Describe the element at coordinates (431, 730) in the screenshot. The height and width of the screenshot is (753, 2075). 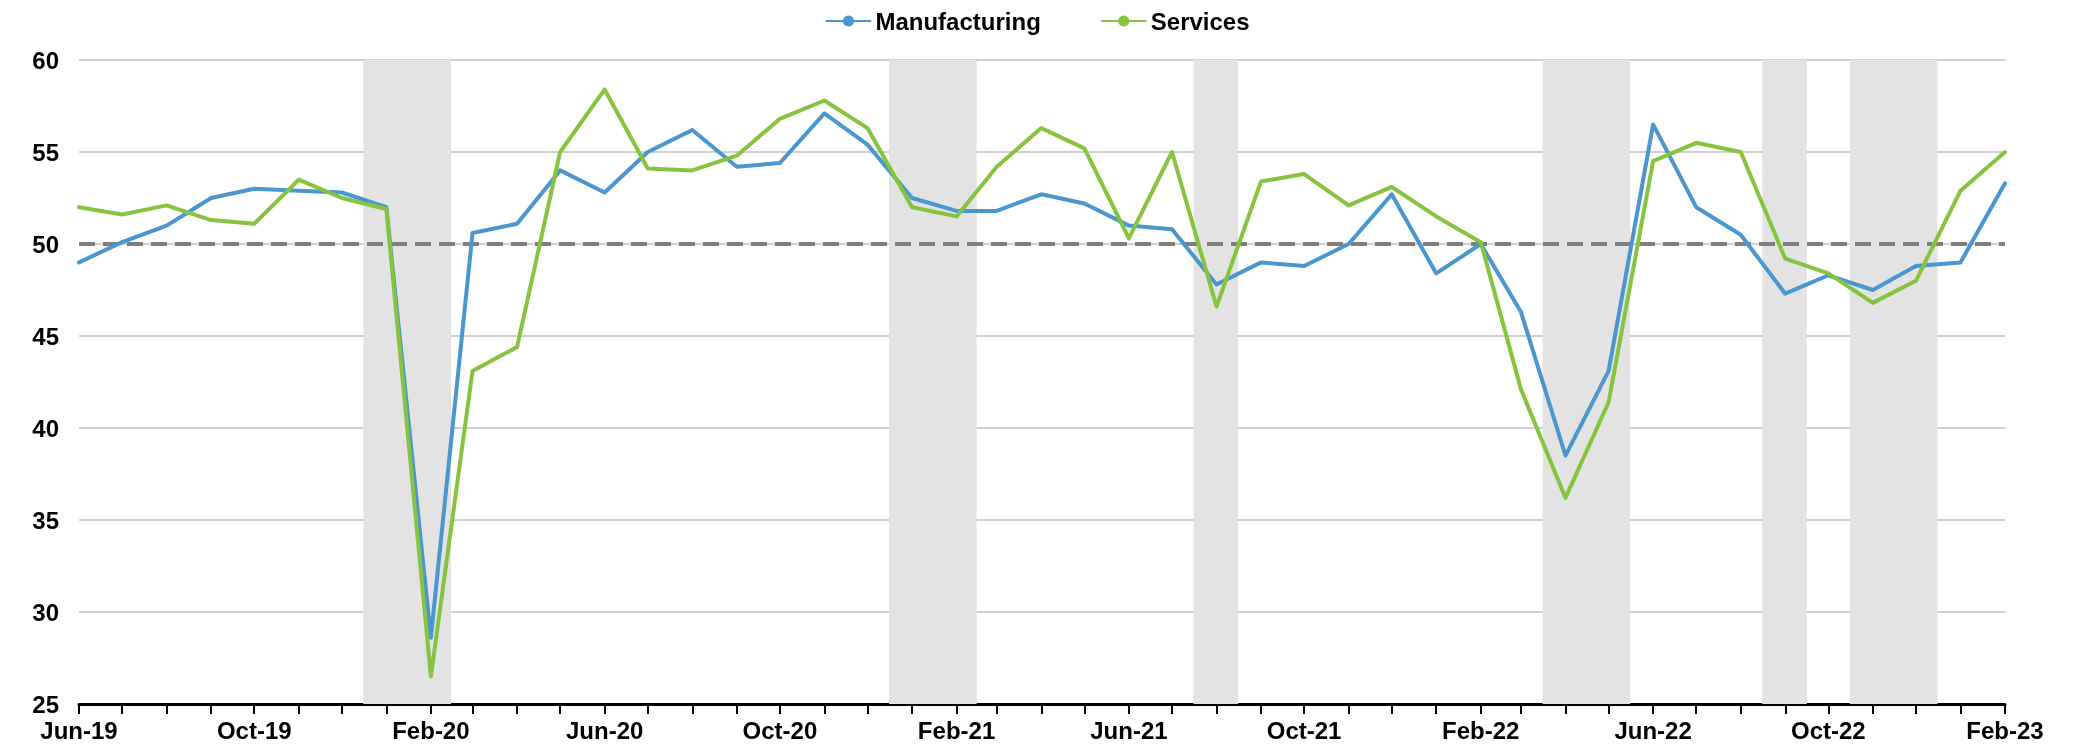
I see `x-tick-label: Feb-20` at that location.